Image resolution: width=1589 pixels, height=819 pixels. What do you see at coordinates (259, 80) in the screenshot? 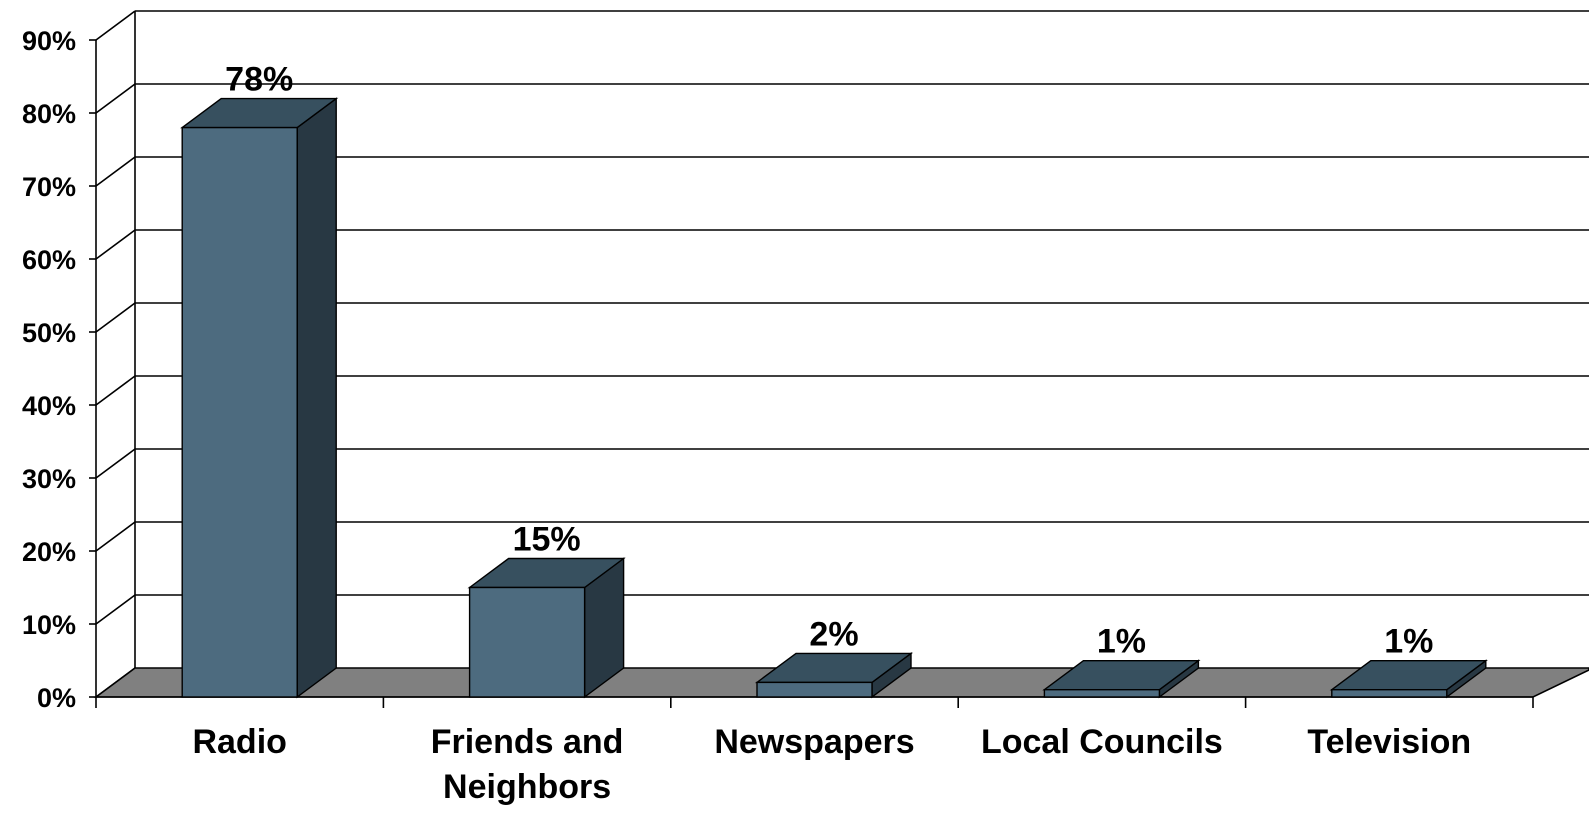
I see `data-label: 78%` at bounding box center [259, 80].